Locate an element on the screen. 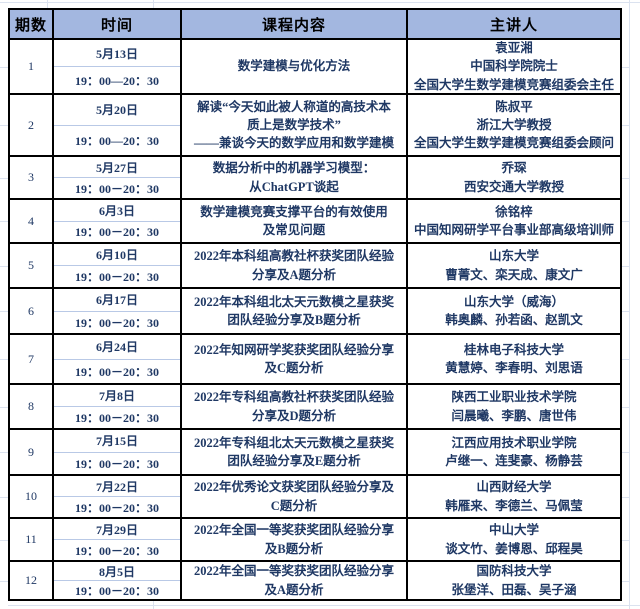  session-number-cell: 1 is located at coordinates (32, 66).